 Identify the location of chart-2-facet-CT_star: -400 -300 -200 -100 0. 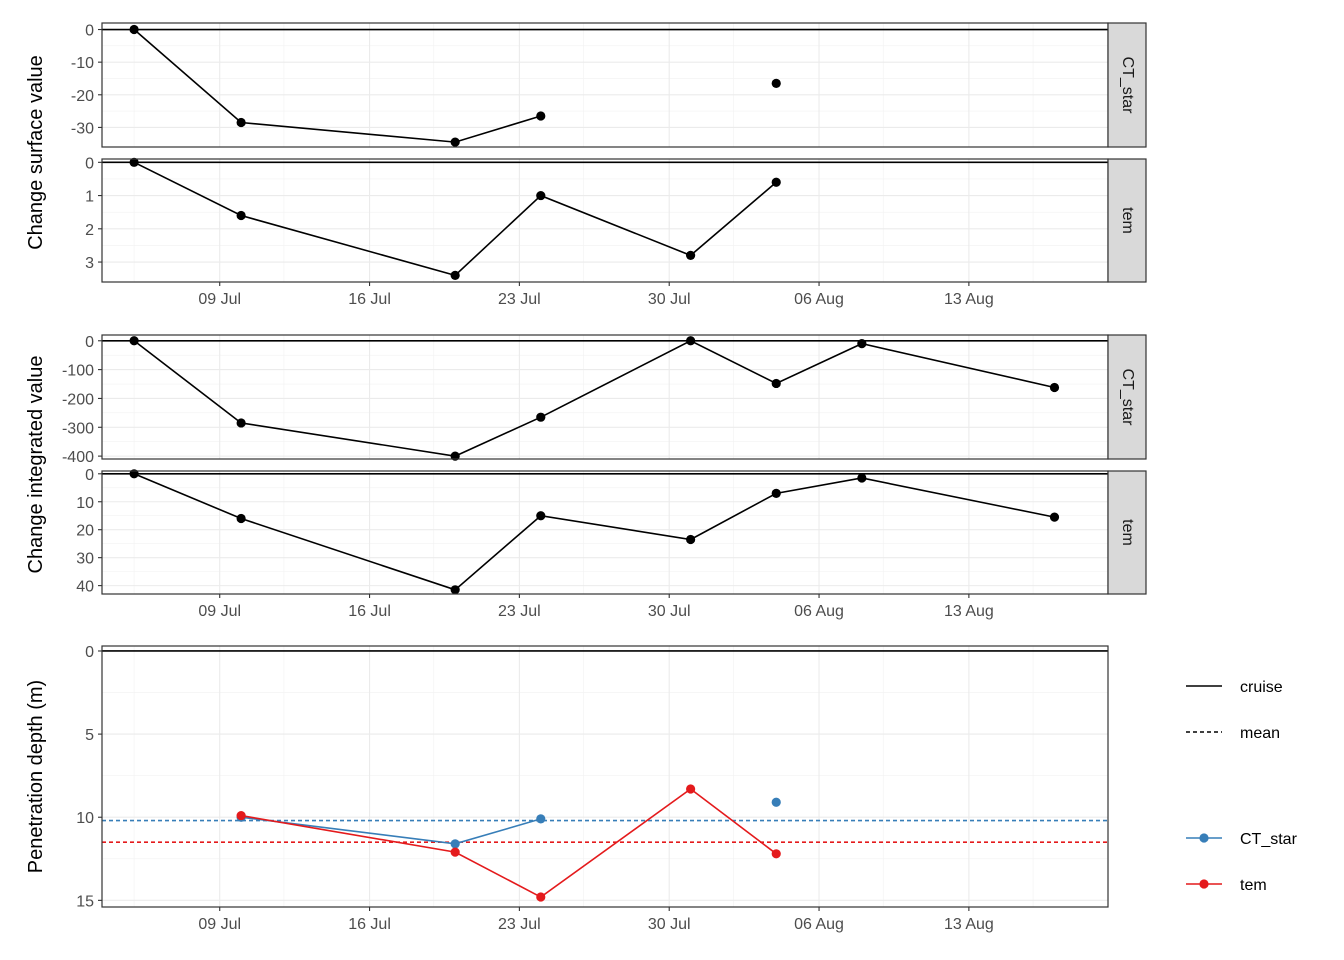
(585, 400).